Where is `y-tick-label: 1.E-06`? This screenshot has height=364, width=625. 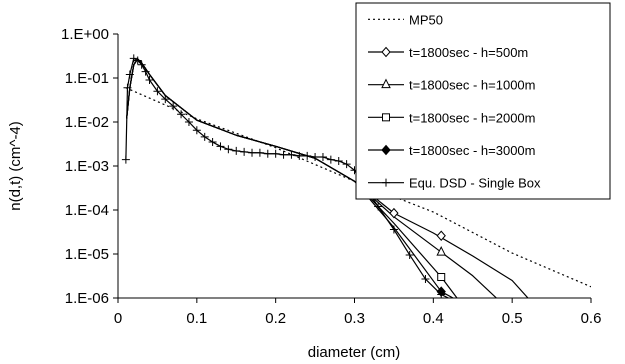 y-tick-label: 1.E-06 is located at coordinates (87, 298).